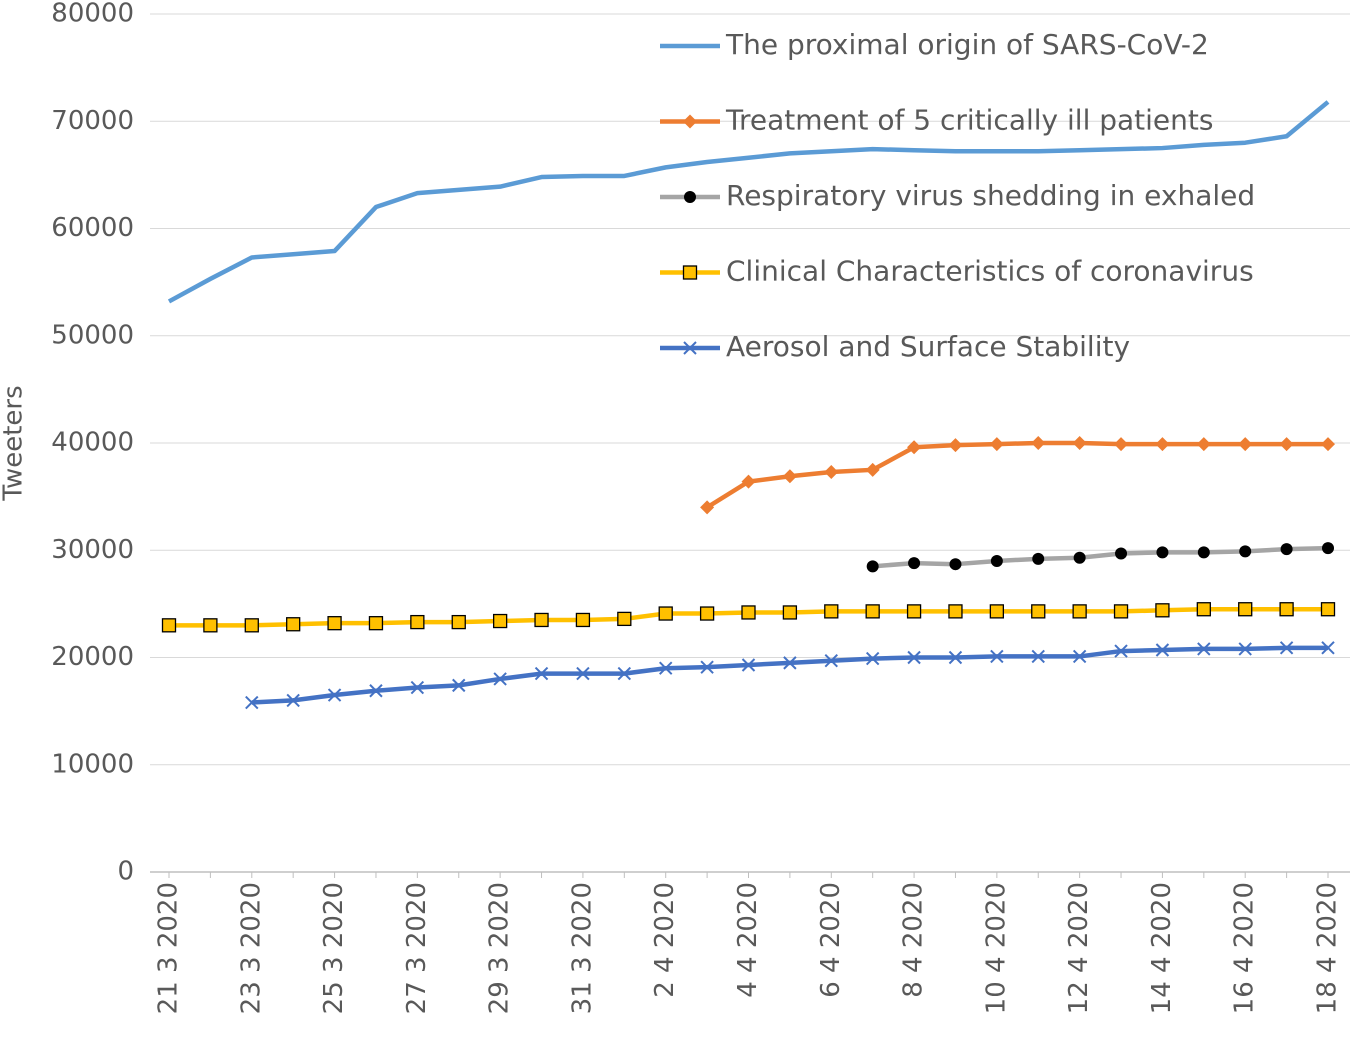 Image resolution: width=1350 pixels, height=1041 pixels. What do you see at coordinates (1245, 948) in the screenshot?
I see `x-tick-label: 16 4 2020` at bounding box center [1245, 948].